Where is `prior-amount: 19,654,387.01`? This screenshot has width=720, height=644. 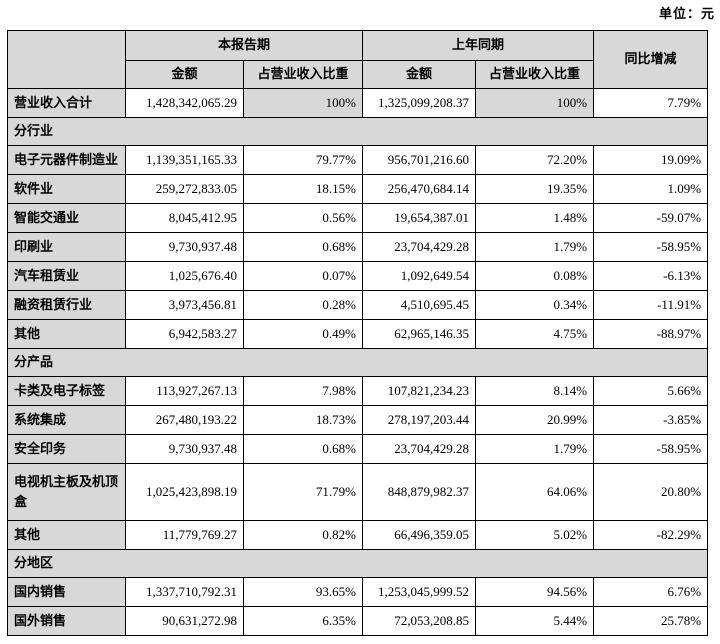 prior-amount: 19,654,387.01 is located at coordinates (419, 218).